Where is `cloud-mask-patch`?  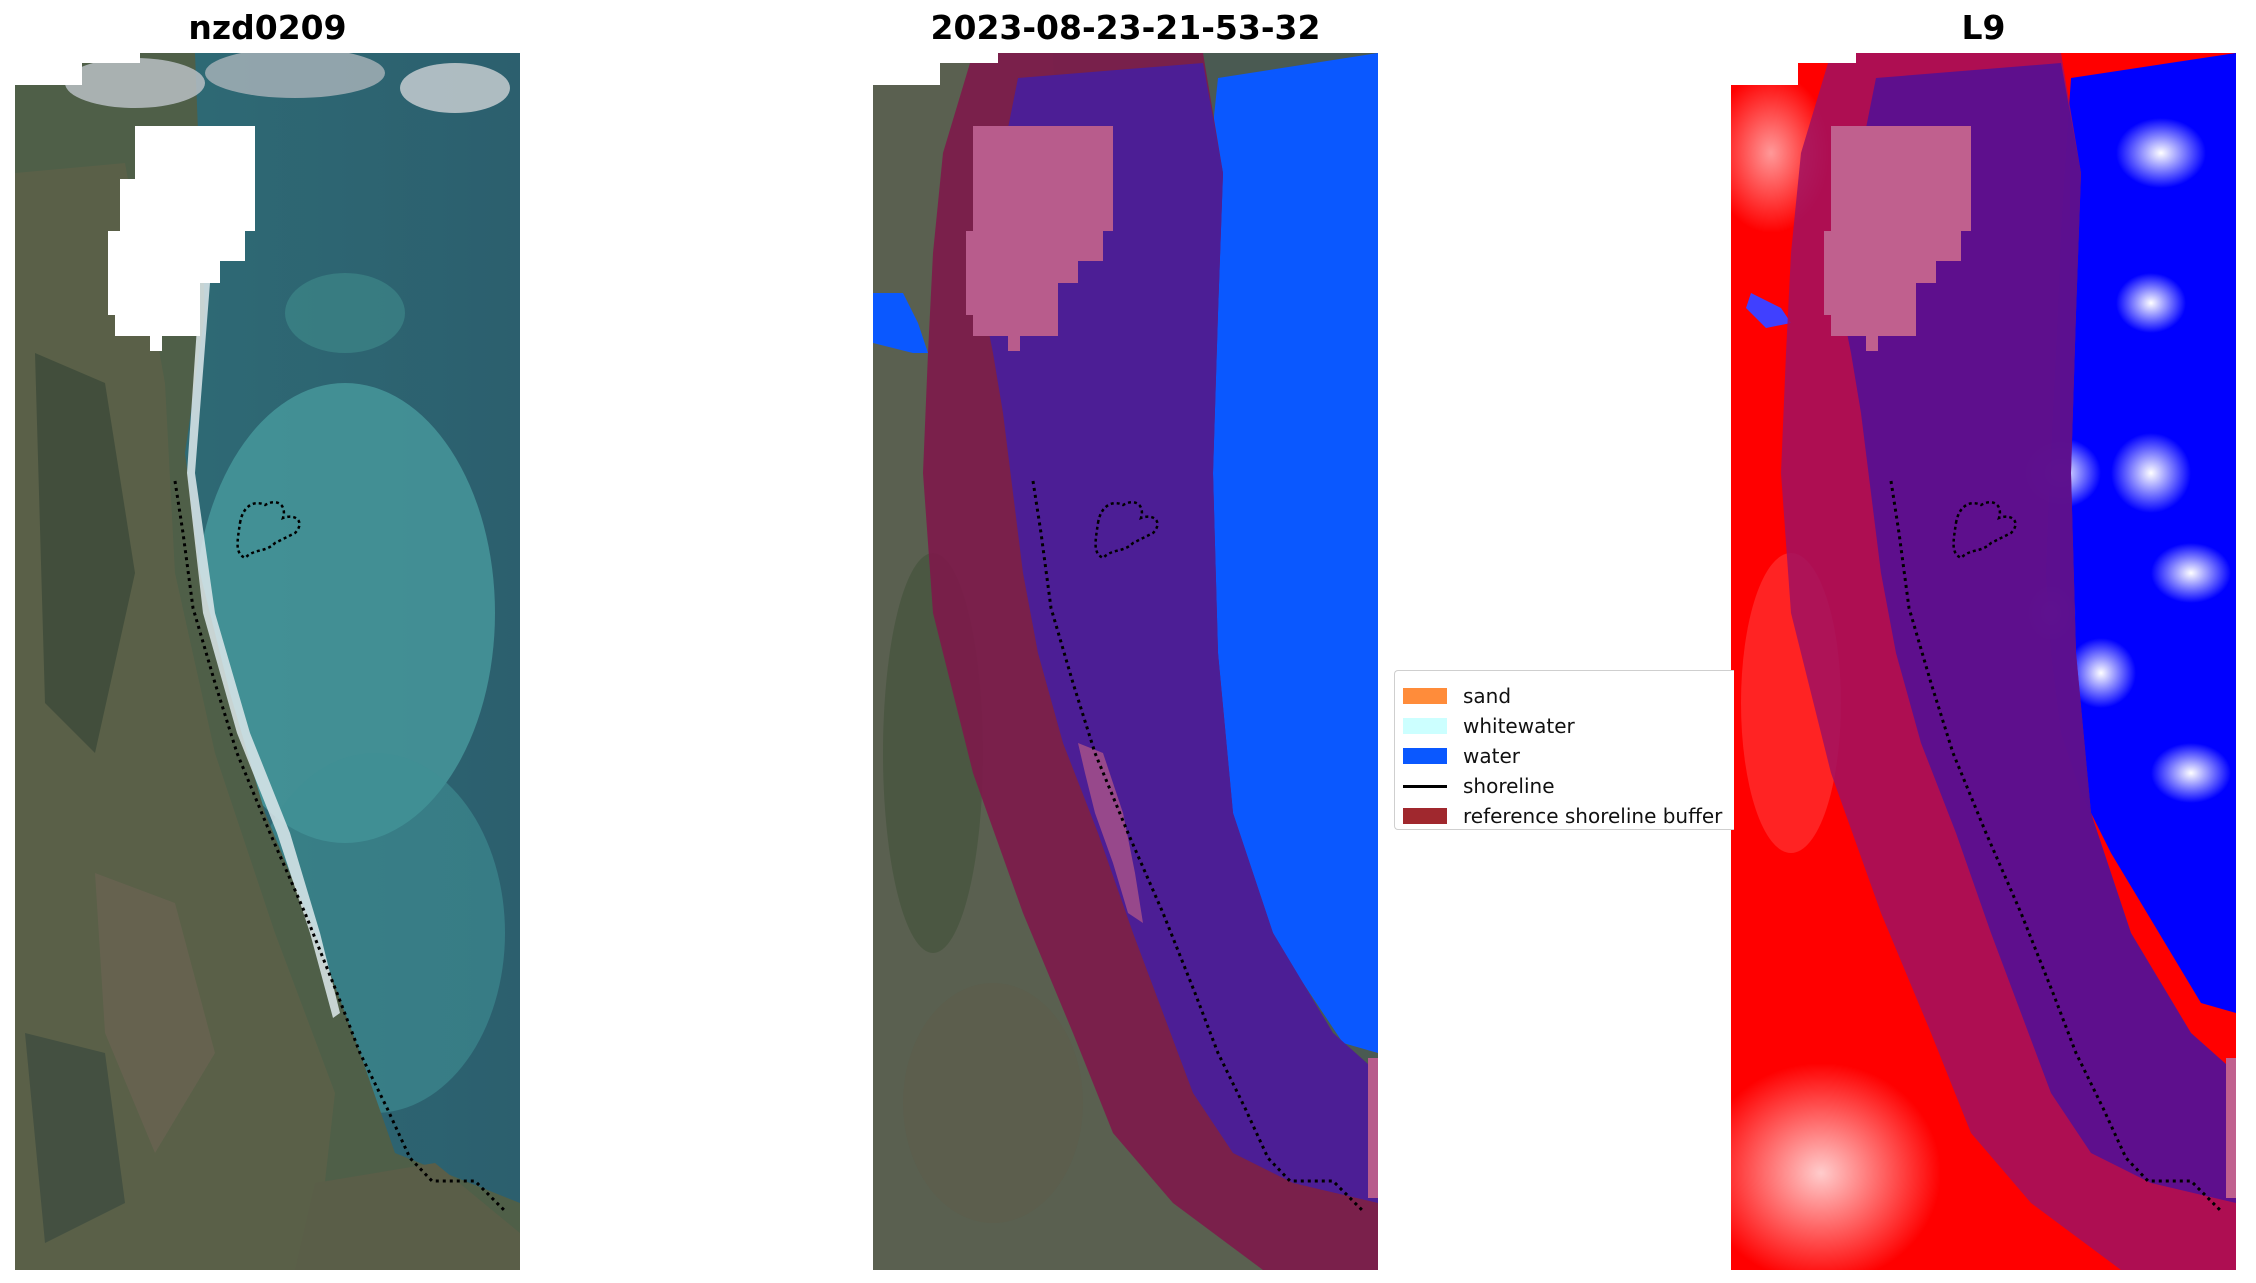
cloud-mask-patch is located at coordinates (181, 238).